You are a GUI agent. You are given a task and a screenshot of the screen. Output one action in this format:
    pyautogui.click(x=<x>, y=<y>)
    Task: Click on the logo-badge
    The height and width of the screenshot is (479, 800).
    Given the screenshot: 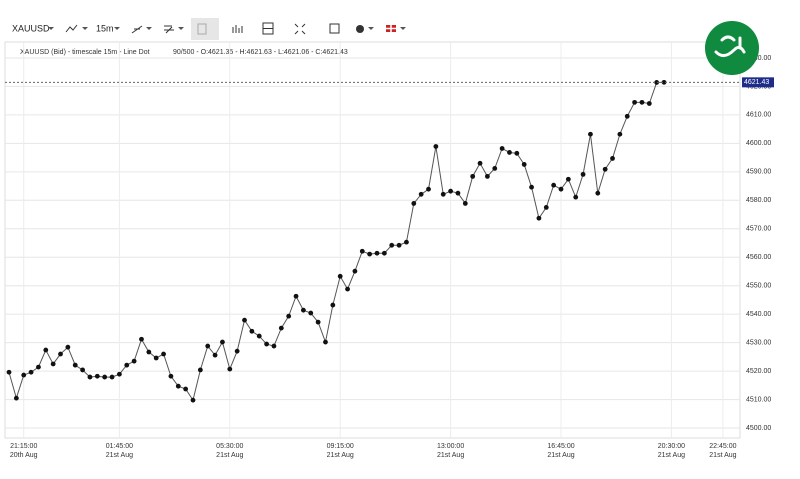 What is the action you would take?
    pyautogui.click(x=732, y=48)
    